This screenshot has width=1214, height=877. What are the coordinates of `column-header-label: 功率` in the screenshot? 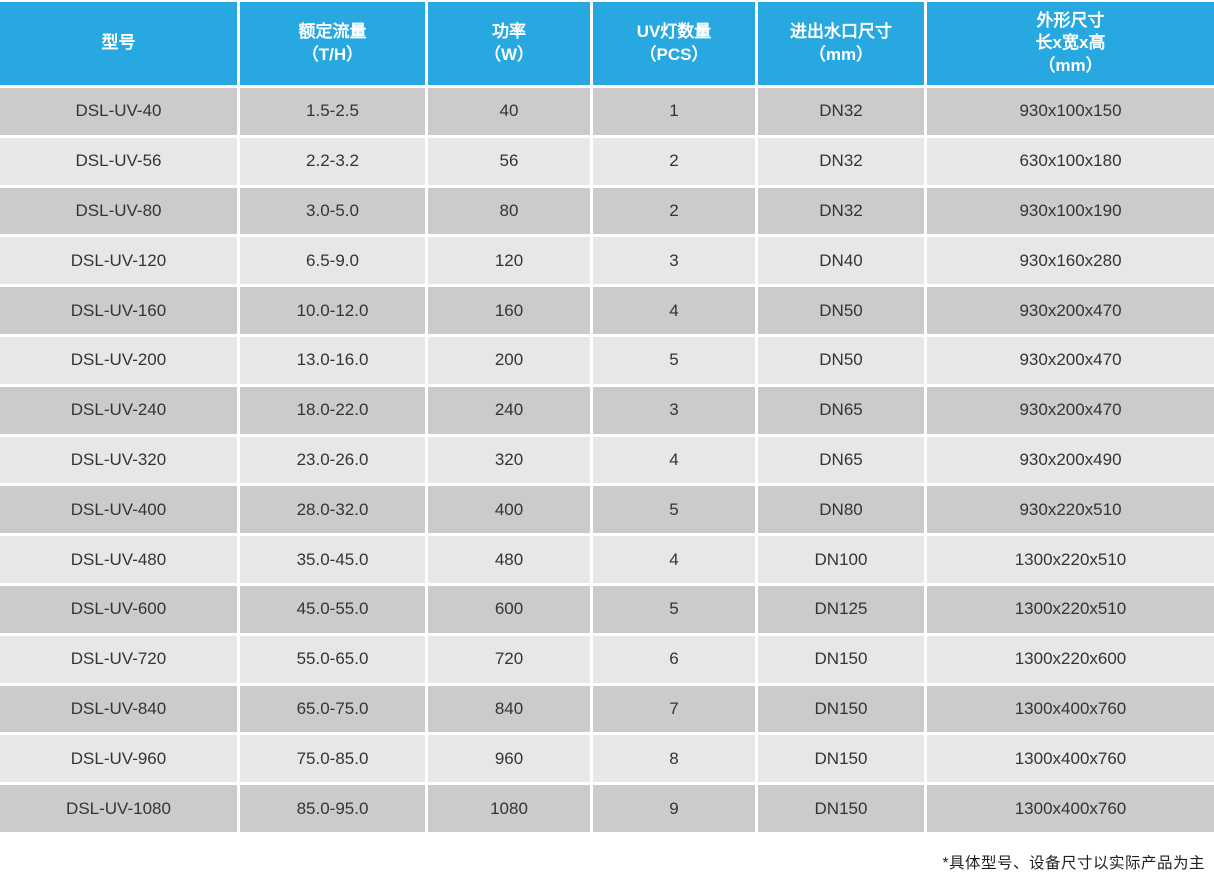 It's located at (509, 32).